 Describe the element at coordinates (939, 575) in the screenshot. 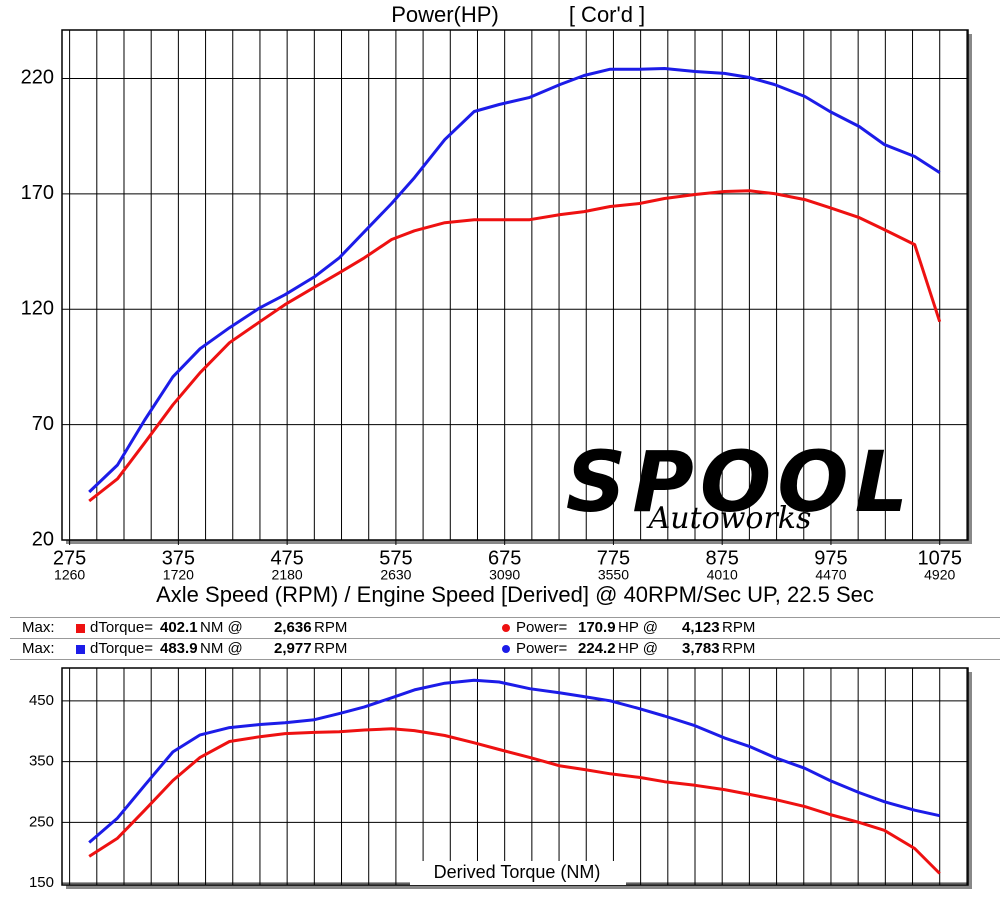

I see `x-tick-label-engine: 4920` at that location.